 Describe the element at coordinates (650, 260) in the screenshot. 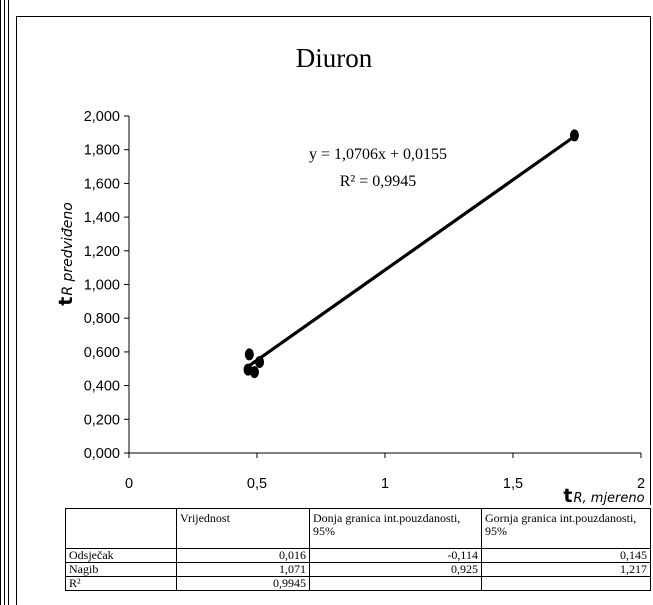

I see `frame-inner-right` at that location.